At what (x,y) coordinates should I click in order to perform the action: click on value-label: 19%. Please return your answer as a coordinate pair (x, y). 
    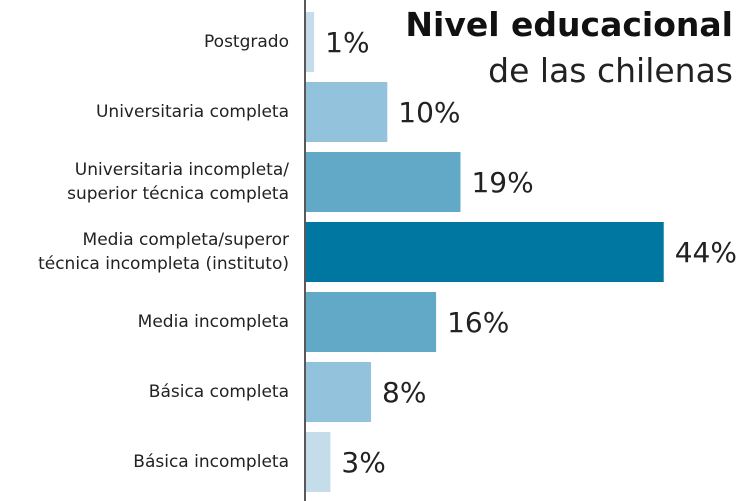
    Looking at the image, I should click on (502, 182).